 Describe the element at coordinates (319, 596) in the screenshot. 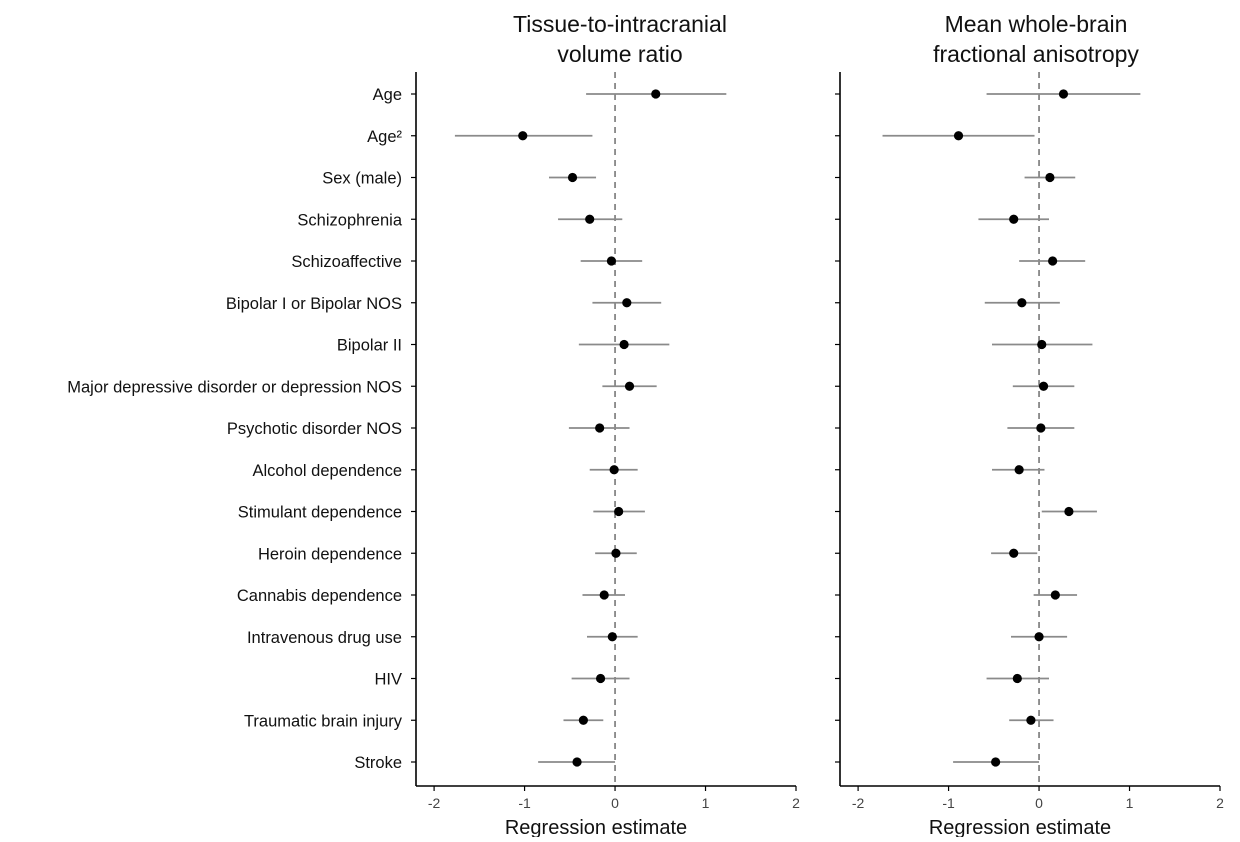

I see `row-label: Cannabis dependence` at that location.